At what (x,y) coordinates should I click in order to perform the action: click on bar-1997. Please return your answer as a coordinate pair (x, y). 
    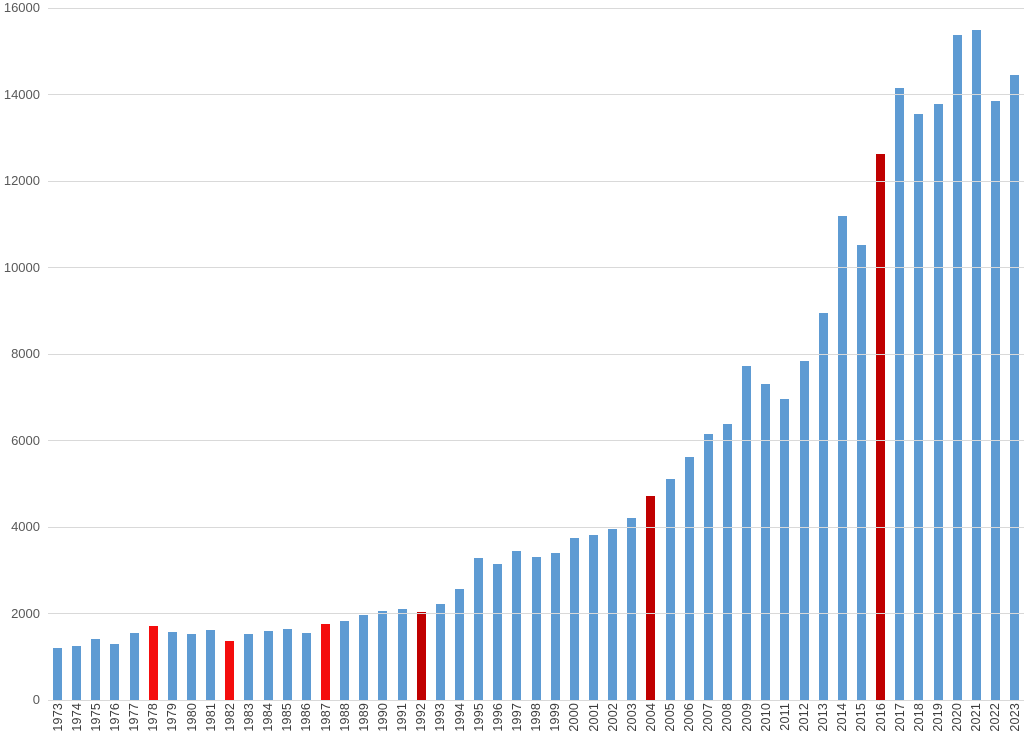
    Looking at the image, I should click on (517, 625).